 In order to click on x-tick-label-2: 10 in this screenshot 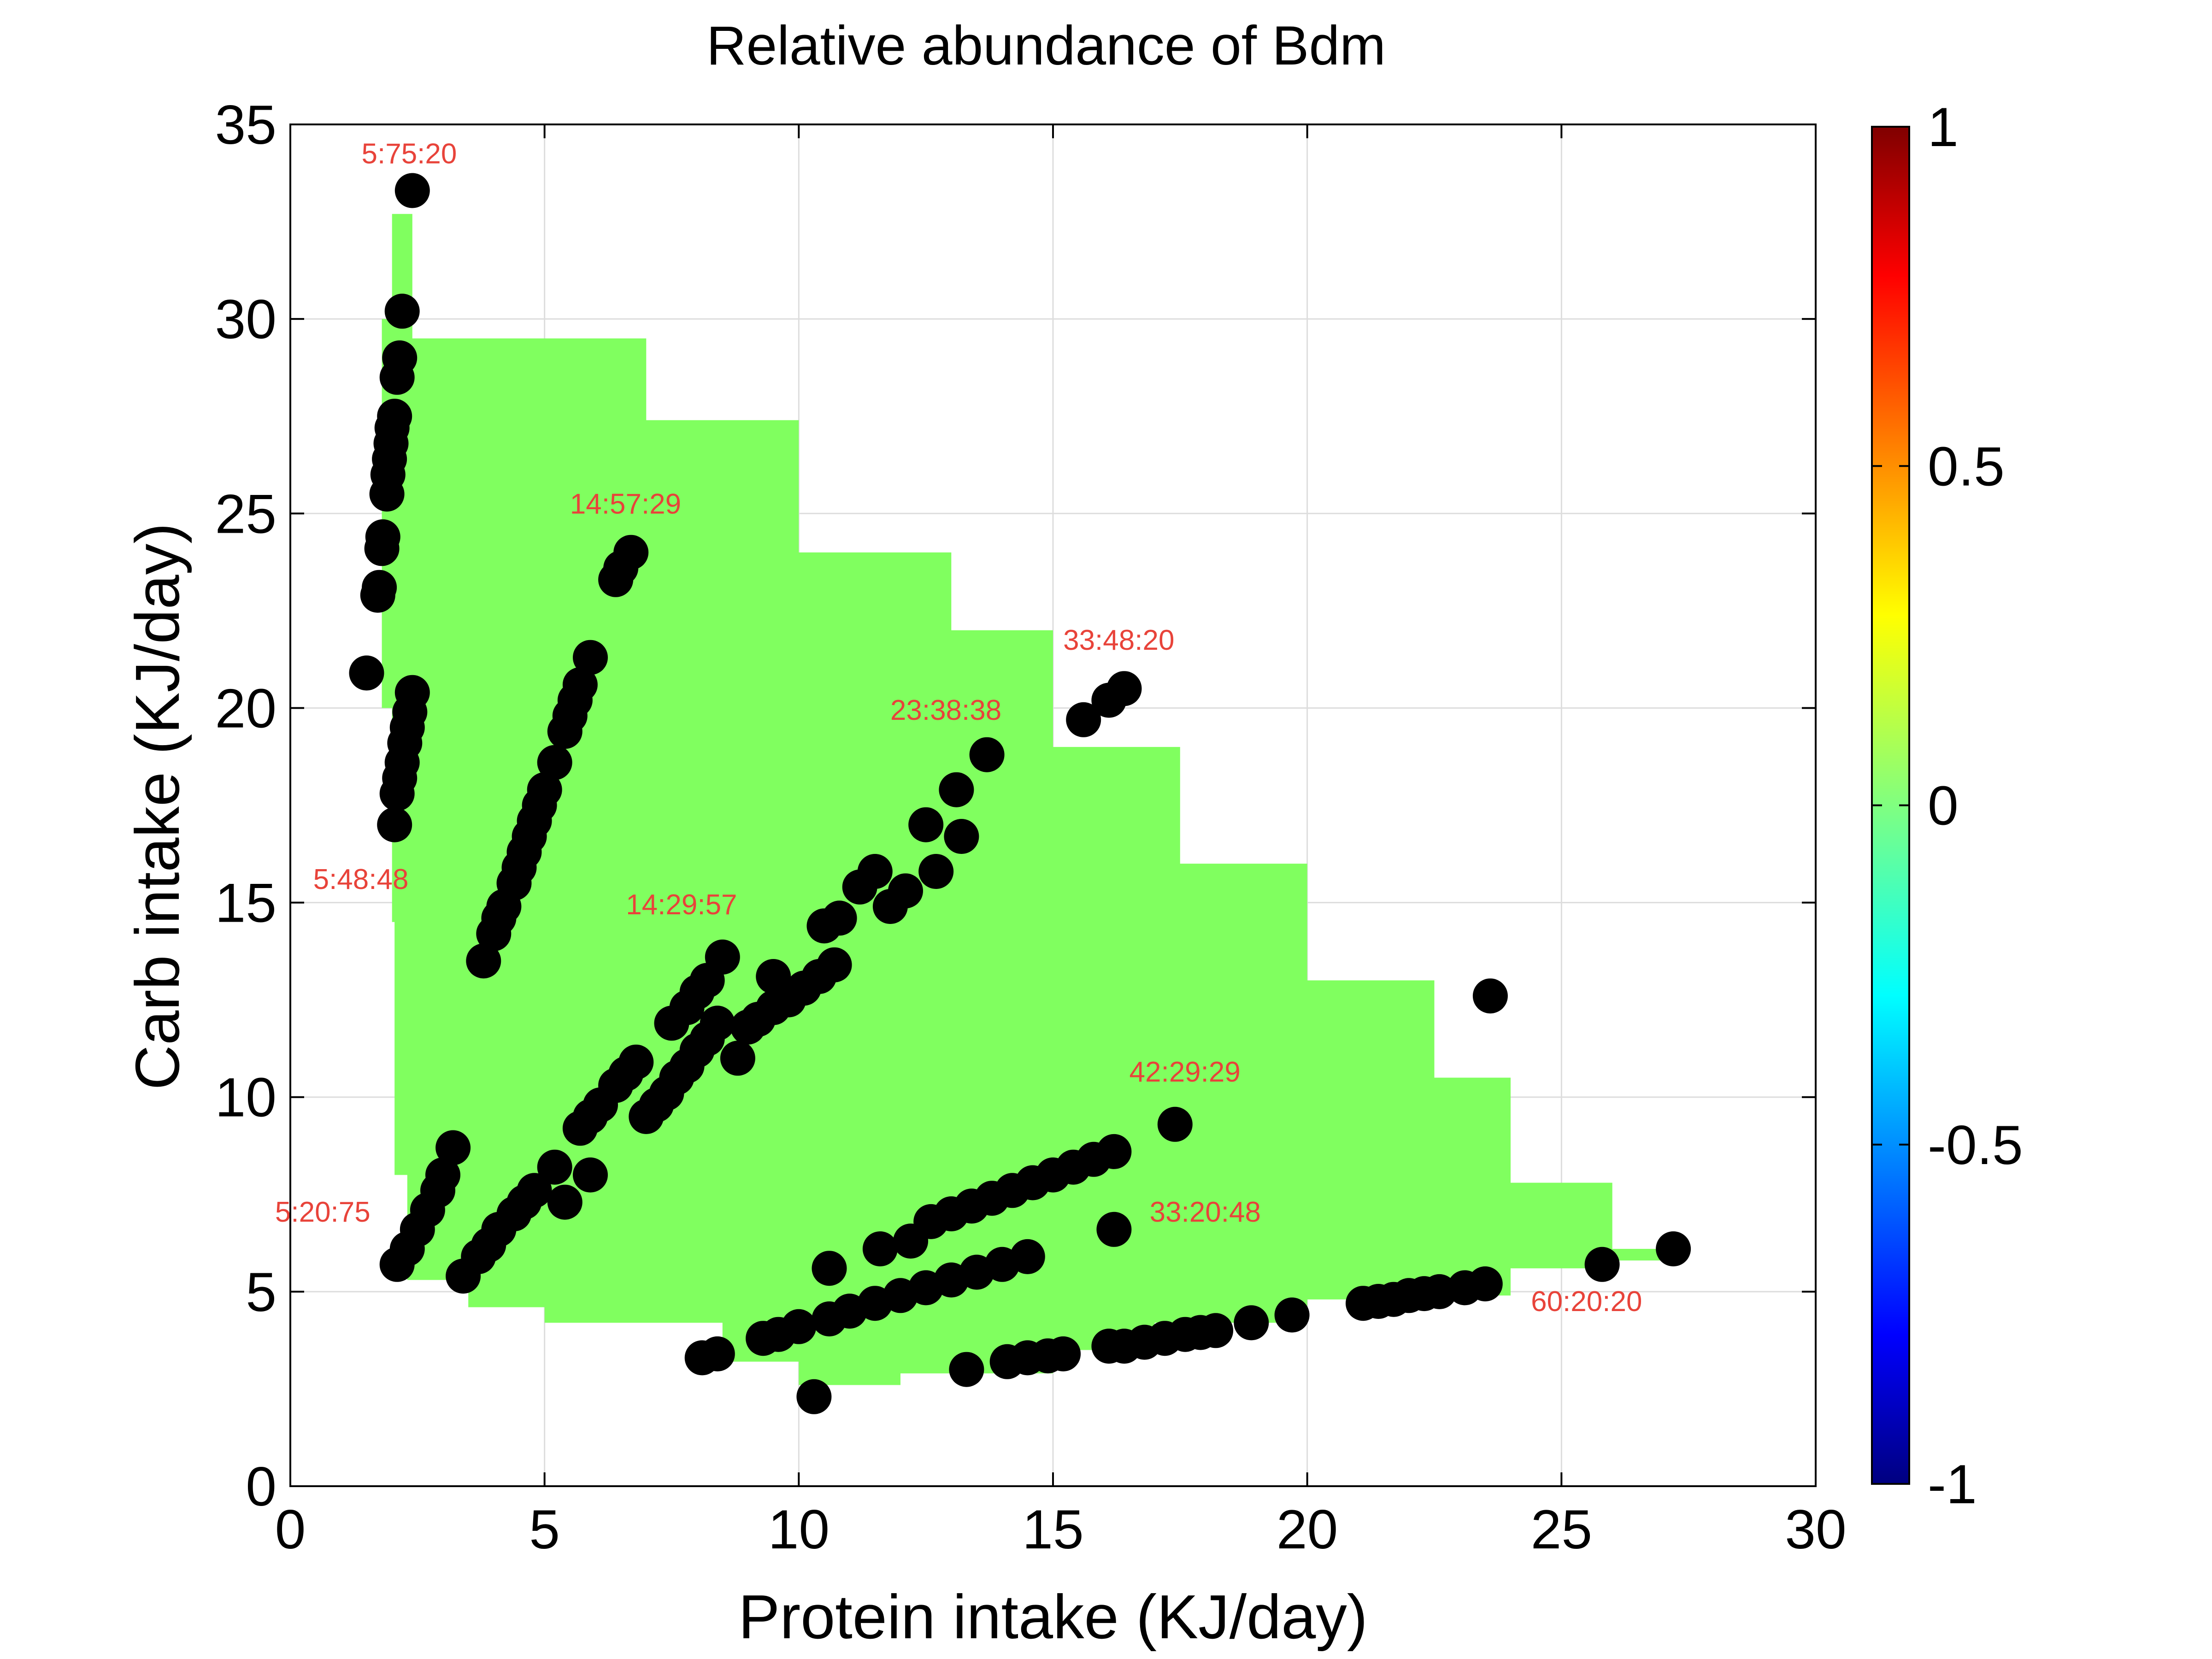, I will do `click(799, 1529)`.